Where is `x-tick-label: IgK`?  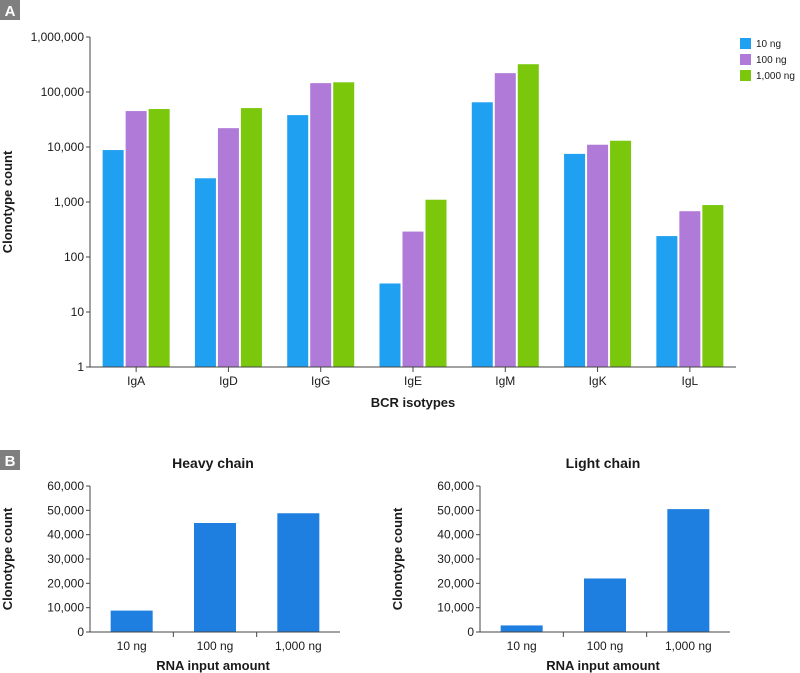
x-tick-label: IgK is located at coordinates (598, 381).